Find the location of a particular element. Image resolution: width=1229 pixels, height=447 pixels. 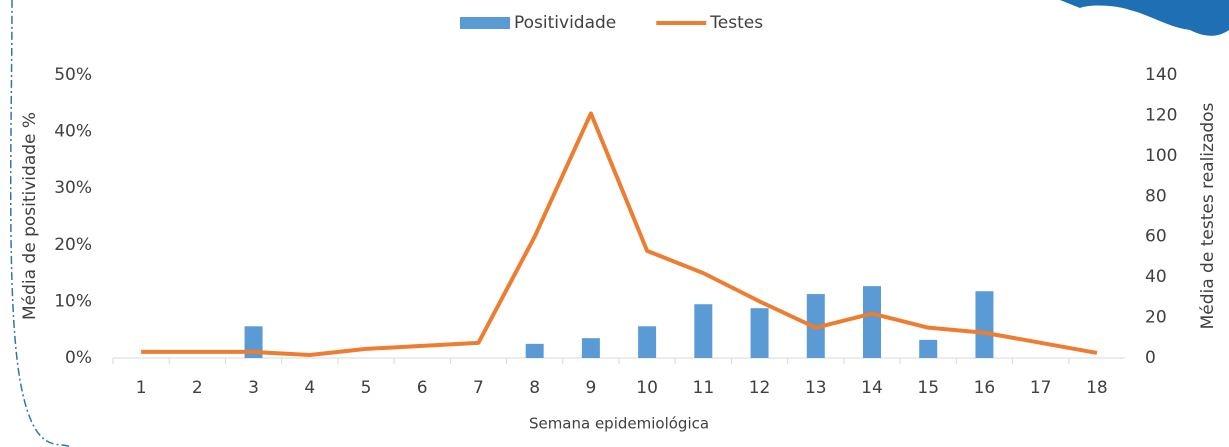

x-tick-label: 2 is located at coordinates (197, 388).